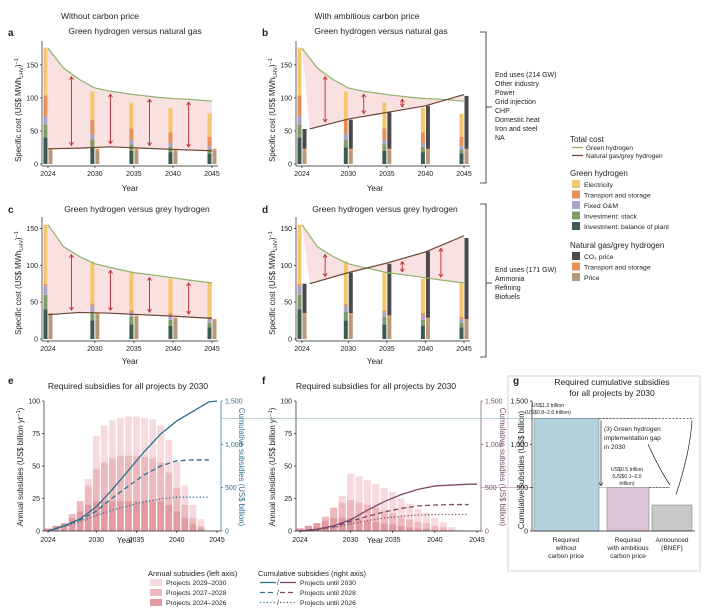  I want to click on y-axis-title-f-left: Annual subsidies (US$ billion yr−1), so click(272, 466).